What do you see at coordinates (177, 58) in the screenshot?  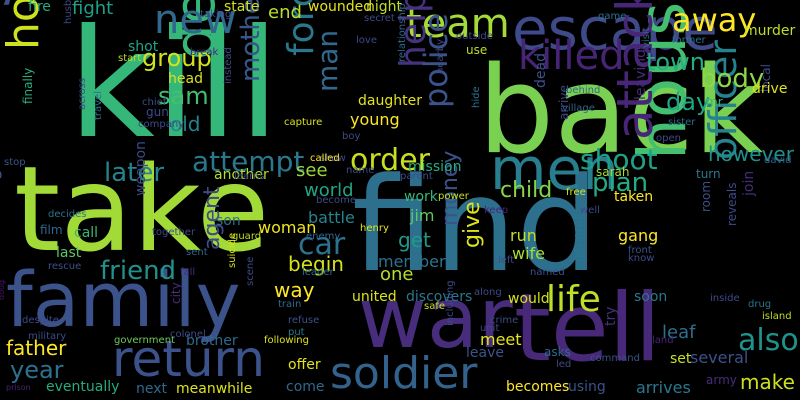 I see `word-group: group` at bounding box center [177, 58].